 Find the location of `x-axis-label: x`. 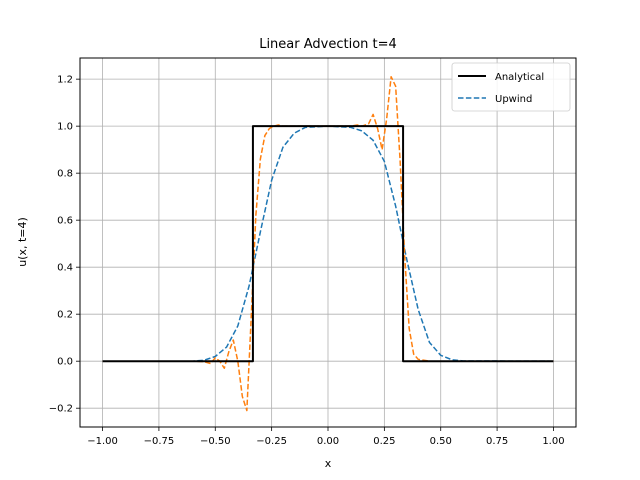

x-axis-label: x is located at coordinates (328, 463).